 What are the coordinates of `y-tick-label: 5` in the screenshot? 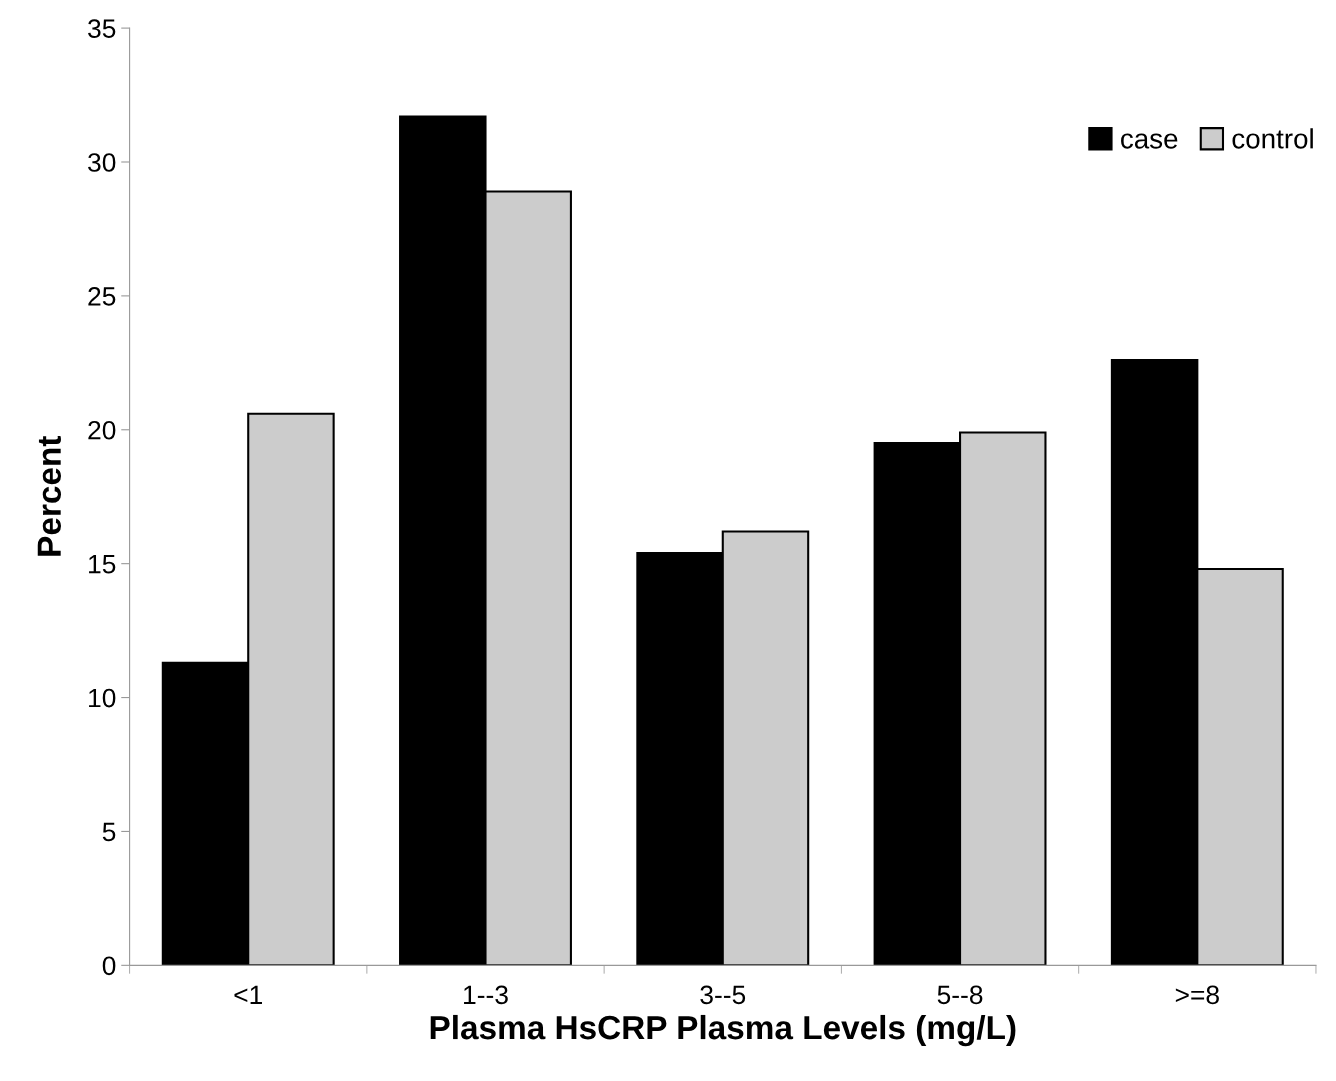 It's located at (109, 832).